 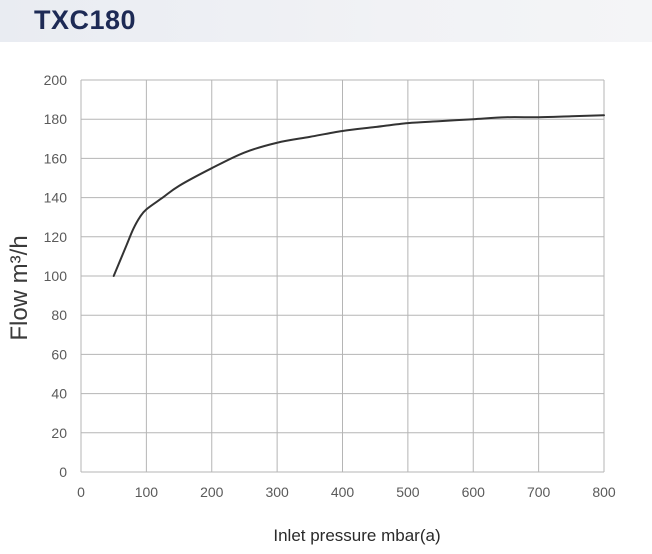 I want to click on y-tick-label: 60, so click(x=59, y=354).